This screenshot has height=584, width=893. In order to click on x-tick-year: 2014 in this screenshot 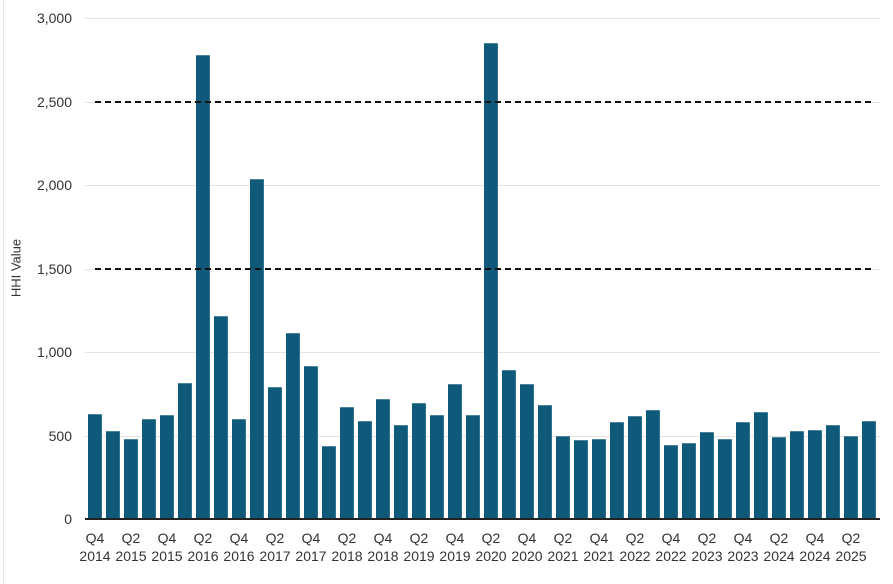, I will do `click(95, 556)`.